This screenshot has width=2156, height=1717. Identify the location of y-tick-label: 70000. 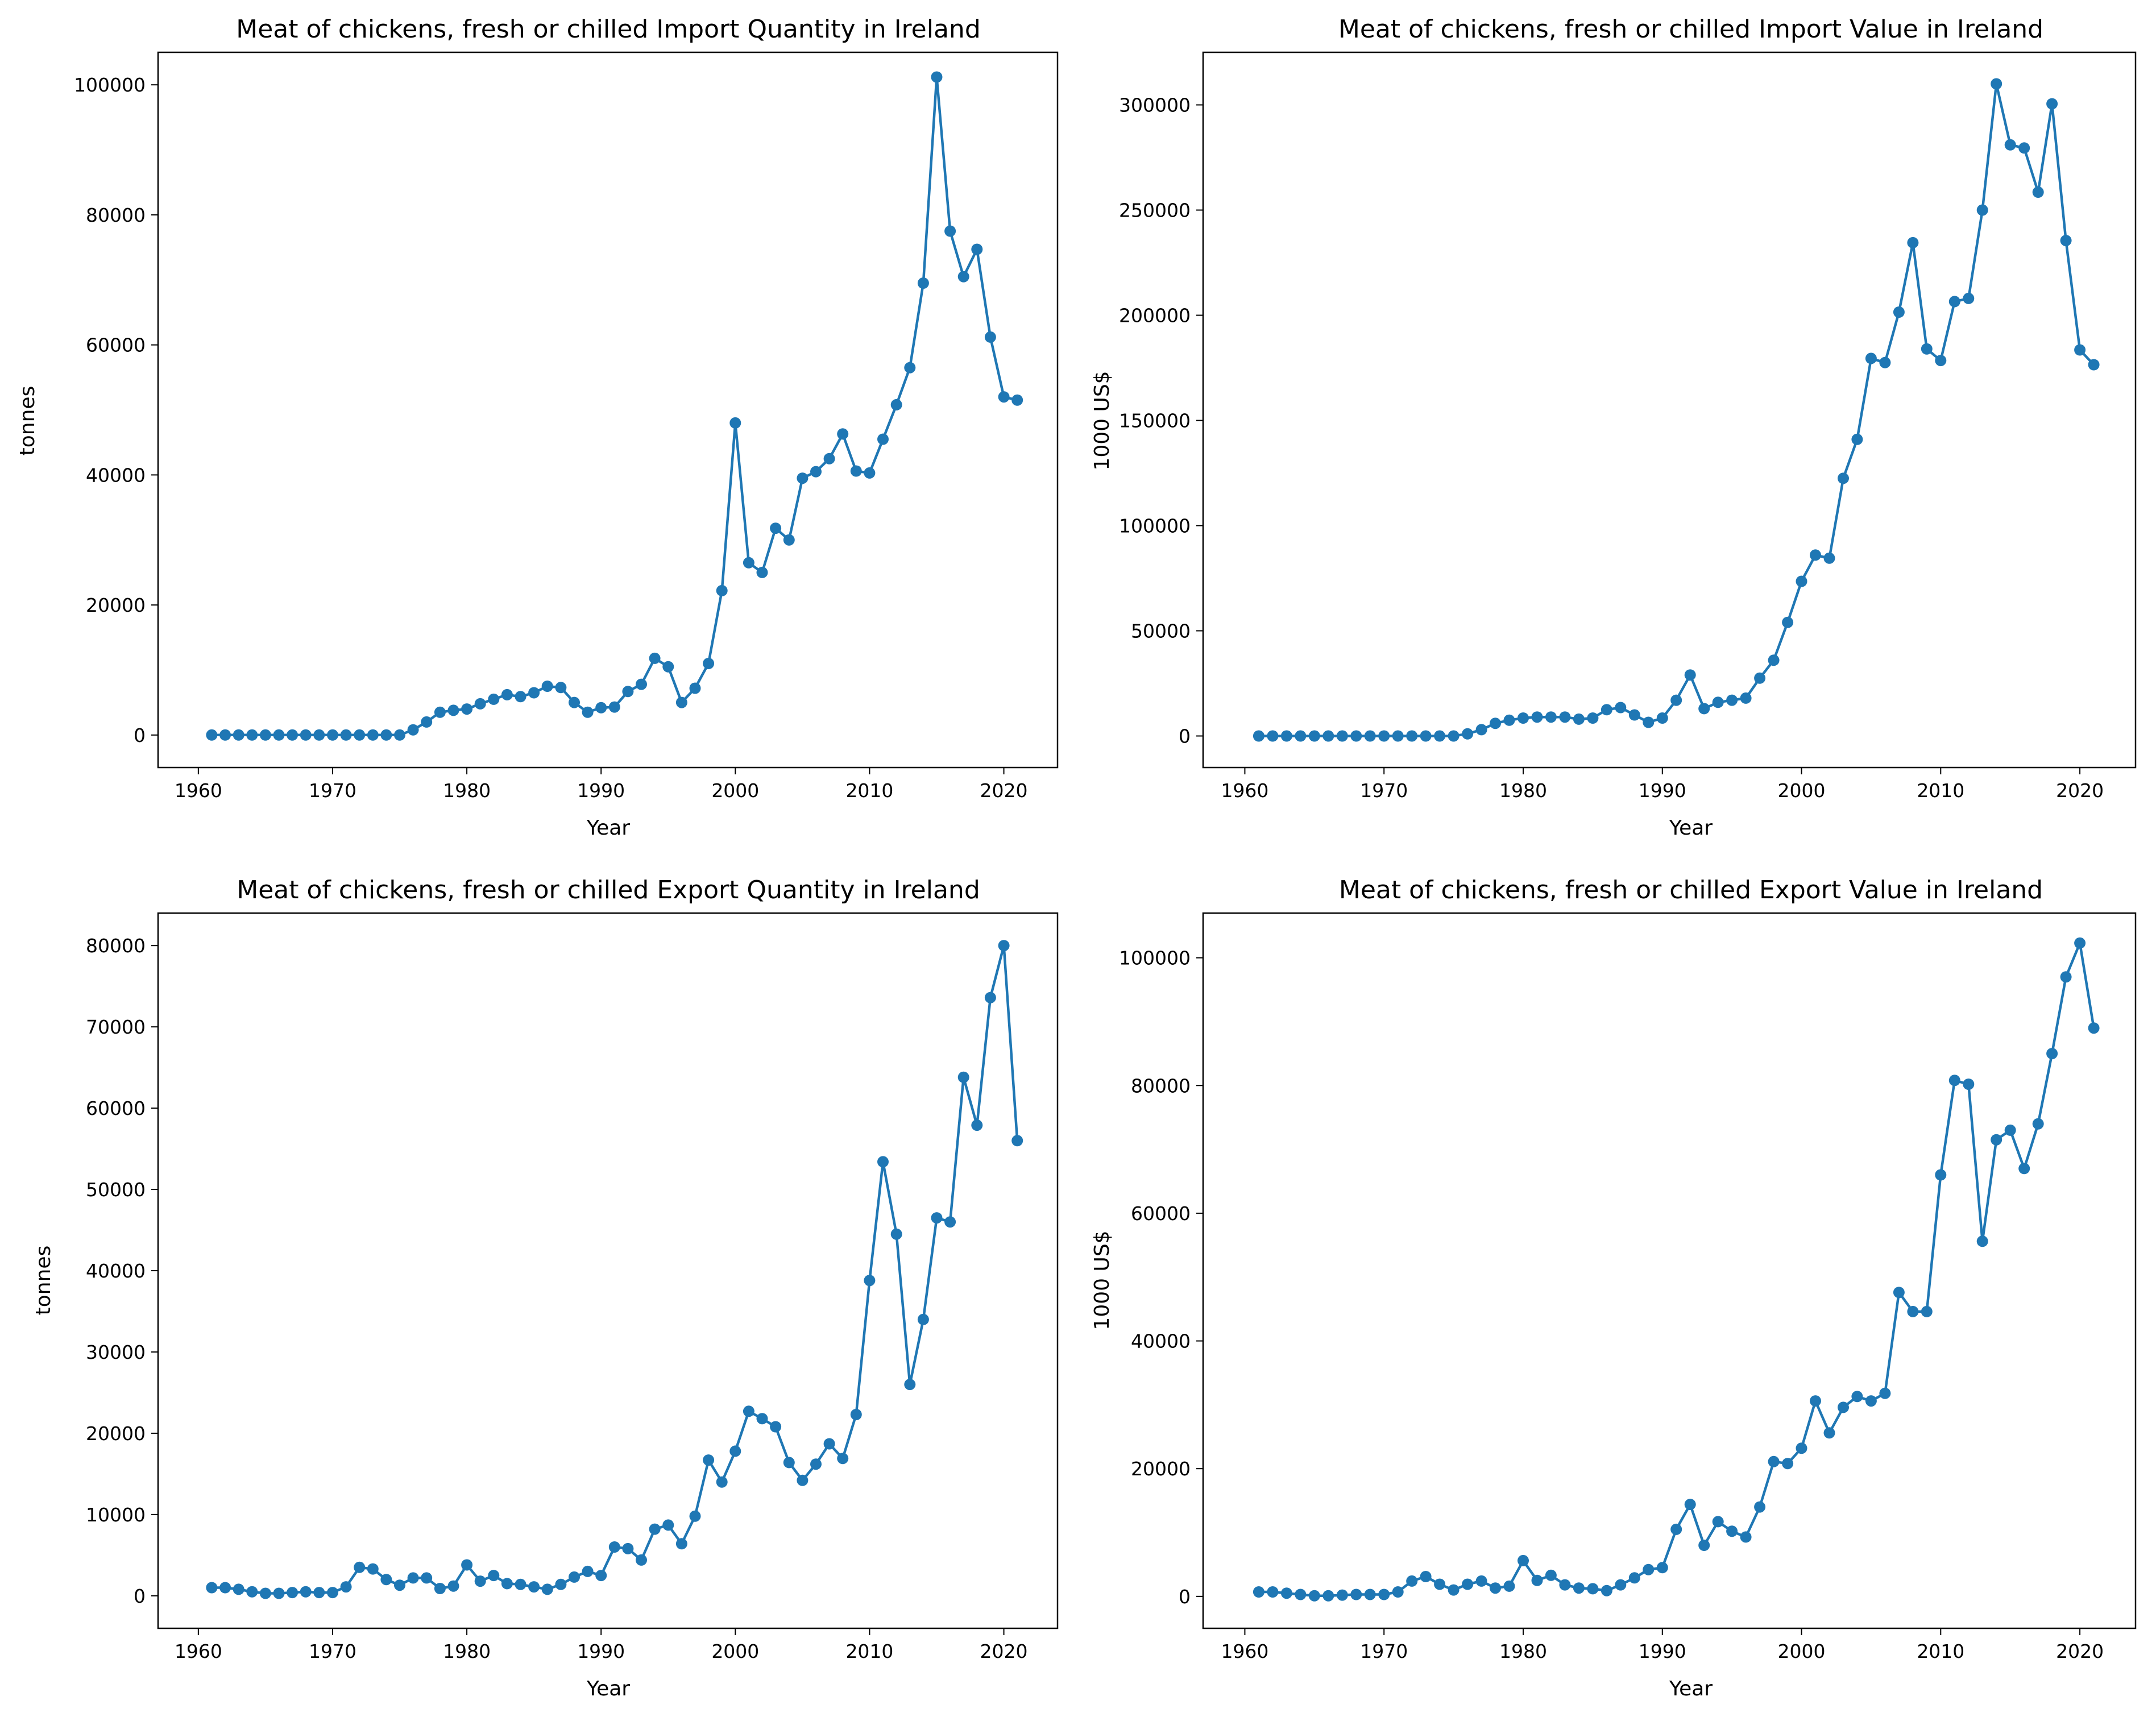
(116, 1027).